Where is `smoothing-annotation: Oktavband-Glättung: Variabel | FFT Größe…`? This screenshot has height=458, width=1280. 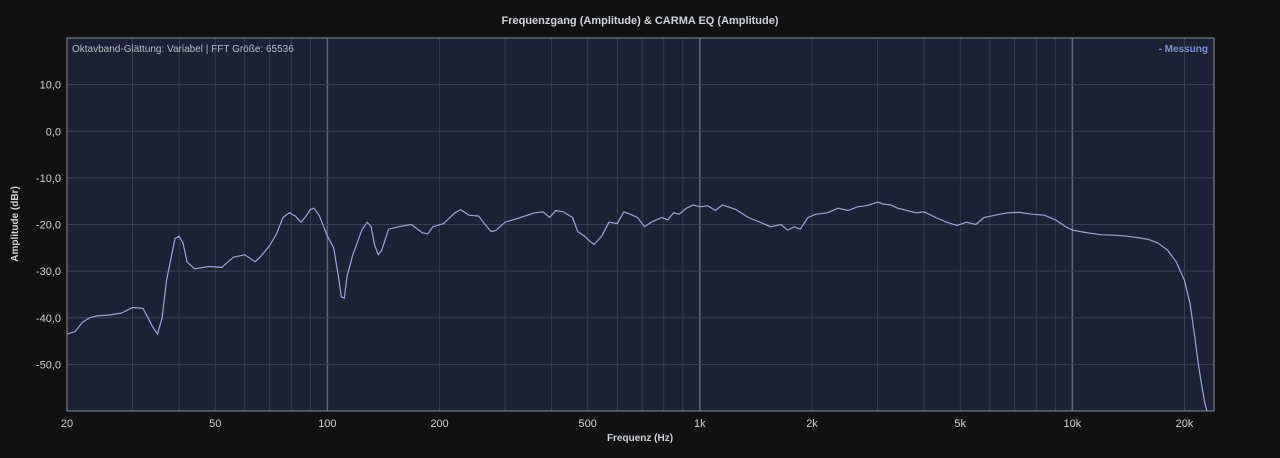 smoothing-annotation: Oktavband-Glättung: Variabel | FFT Größe… is located at coordinates (183, 49).